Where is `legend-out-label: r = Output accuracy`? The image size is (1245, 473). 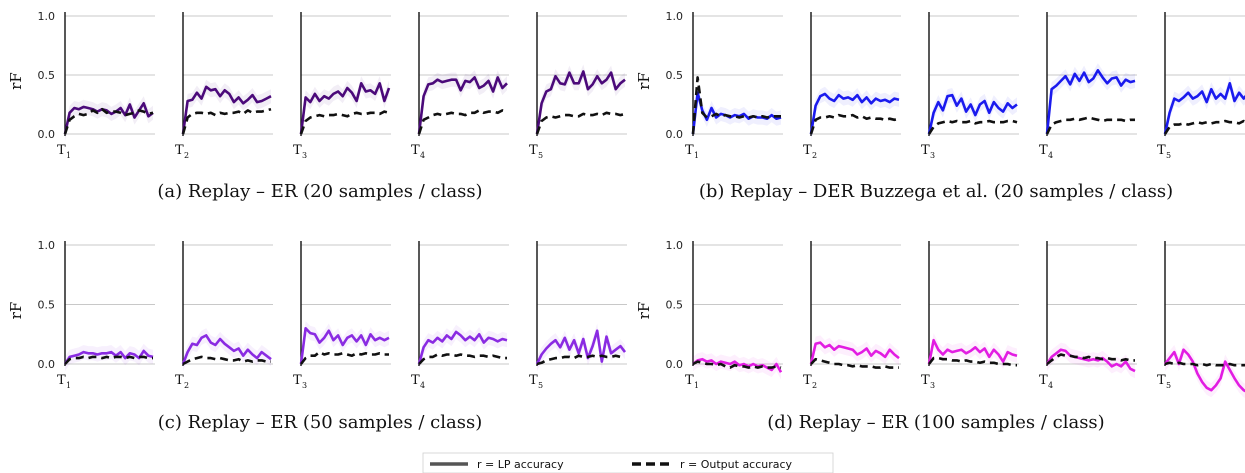 legend-out-label: r = Output accuracy is located at coordinates (736, 464).